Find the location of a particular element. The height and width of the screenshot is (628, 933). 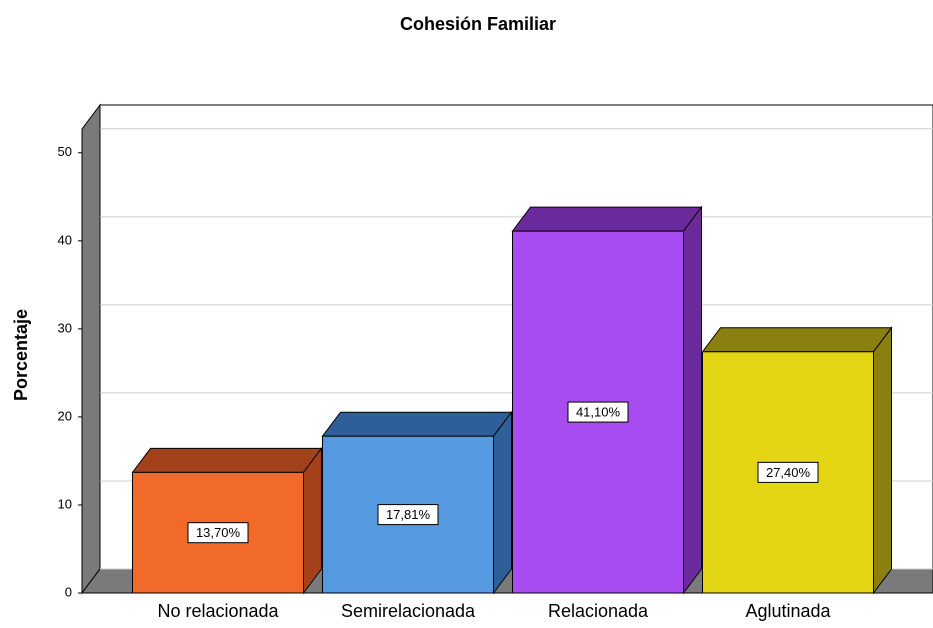

x-tick-label: No relacionada is located at coordinates (218, 611).